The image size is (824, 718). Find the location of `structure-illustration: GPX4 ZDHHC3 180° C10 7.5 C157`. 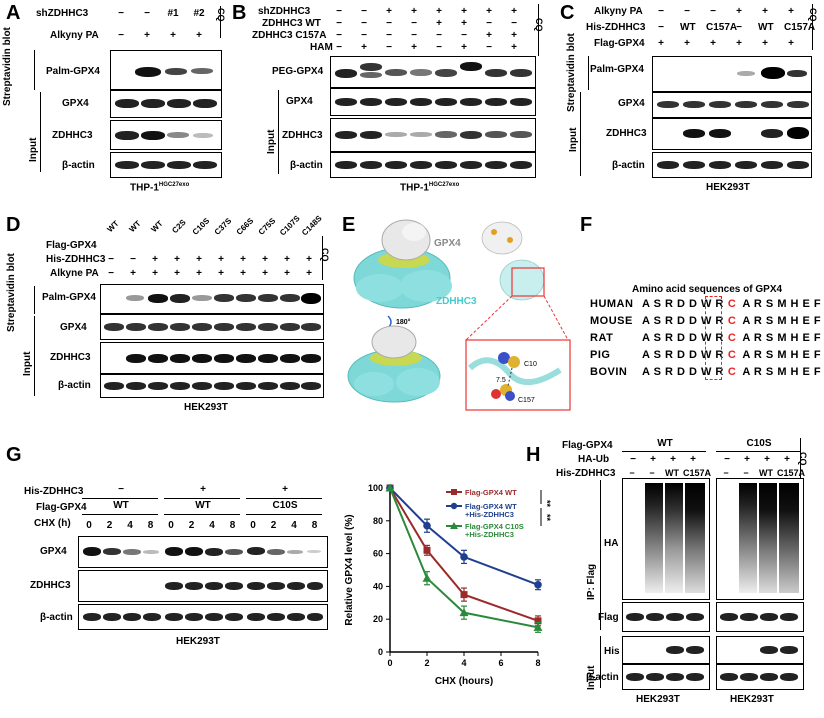

structure-illustration: GPX4 ZDHHC3 180° C10 7.5 C157 is located at coordinates (459, 315).